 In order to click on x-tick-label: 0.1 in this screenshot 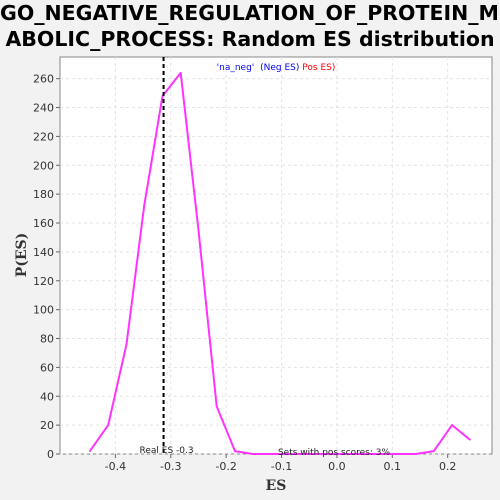, I will do `click(393, 466)`.